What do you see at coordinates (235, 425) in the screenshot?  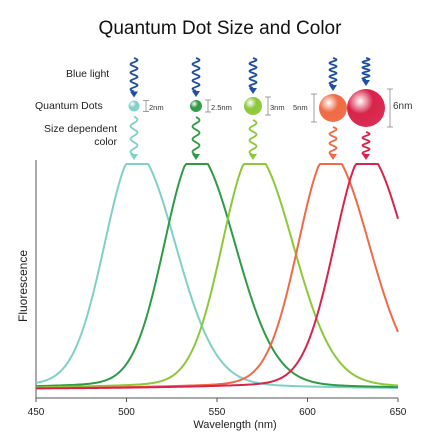 I see `x-axis-label: Wavelength (nm)` at bounding box center [235, 425].